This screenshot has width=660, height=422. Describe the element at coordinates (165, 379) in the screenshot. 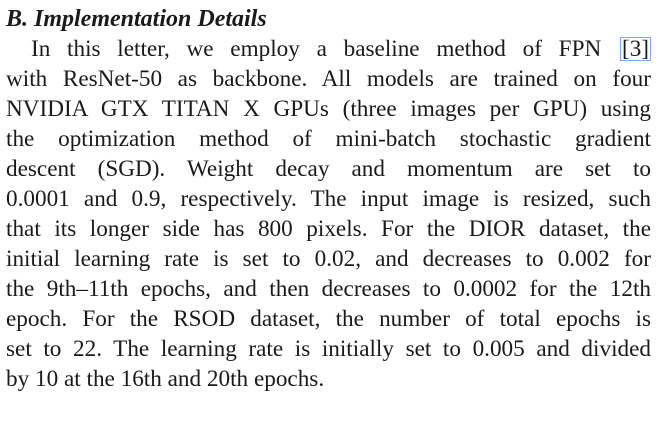

I see `paragraph-line: by 10 at the 16th and 20th epochs.` at that location.